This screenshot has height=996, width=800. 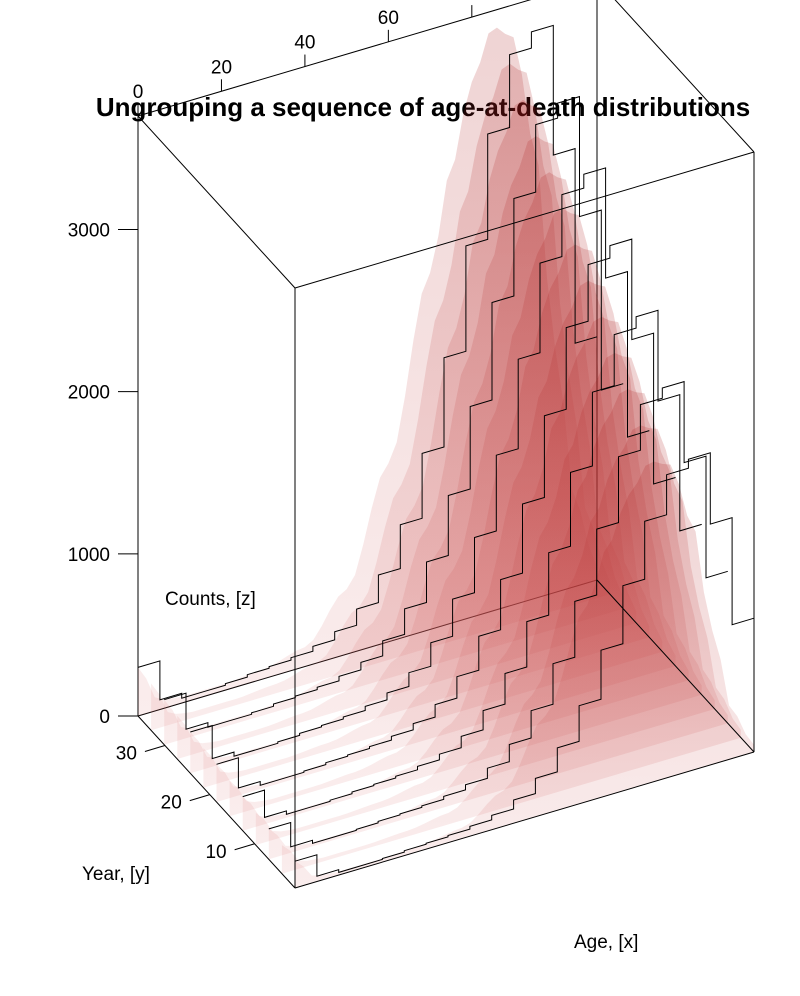 What do you see at coordinates (304, 43) in the screenshot?
I see `x-tick-label-2: 40` at bounding box center [304, 43].